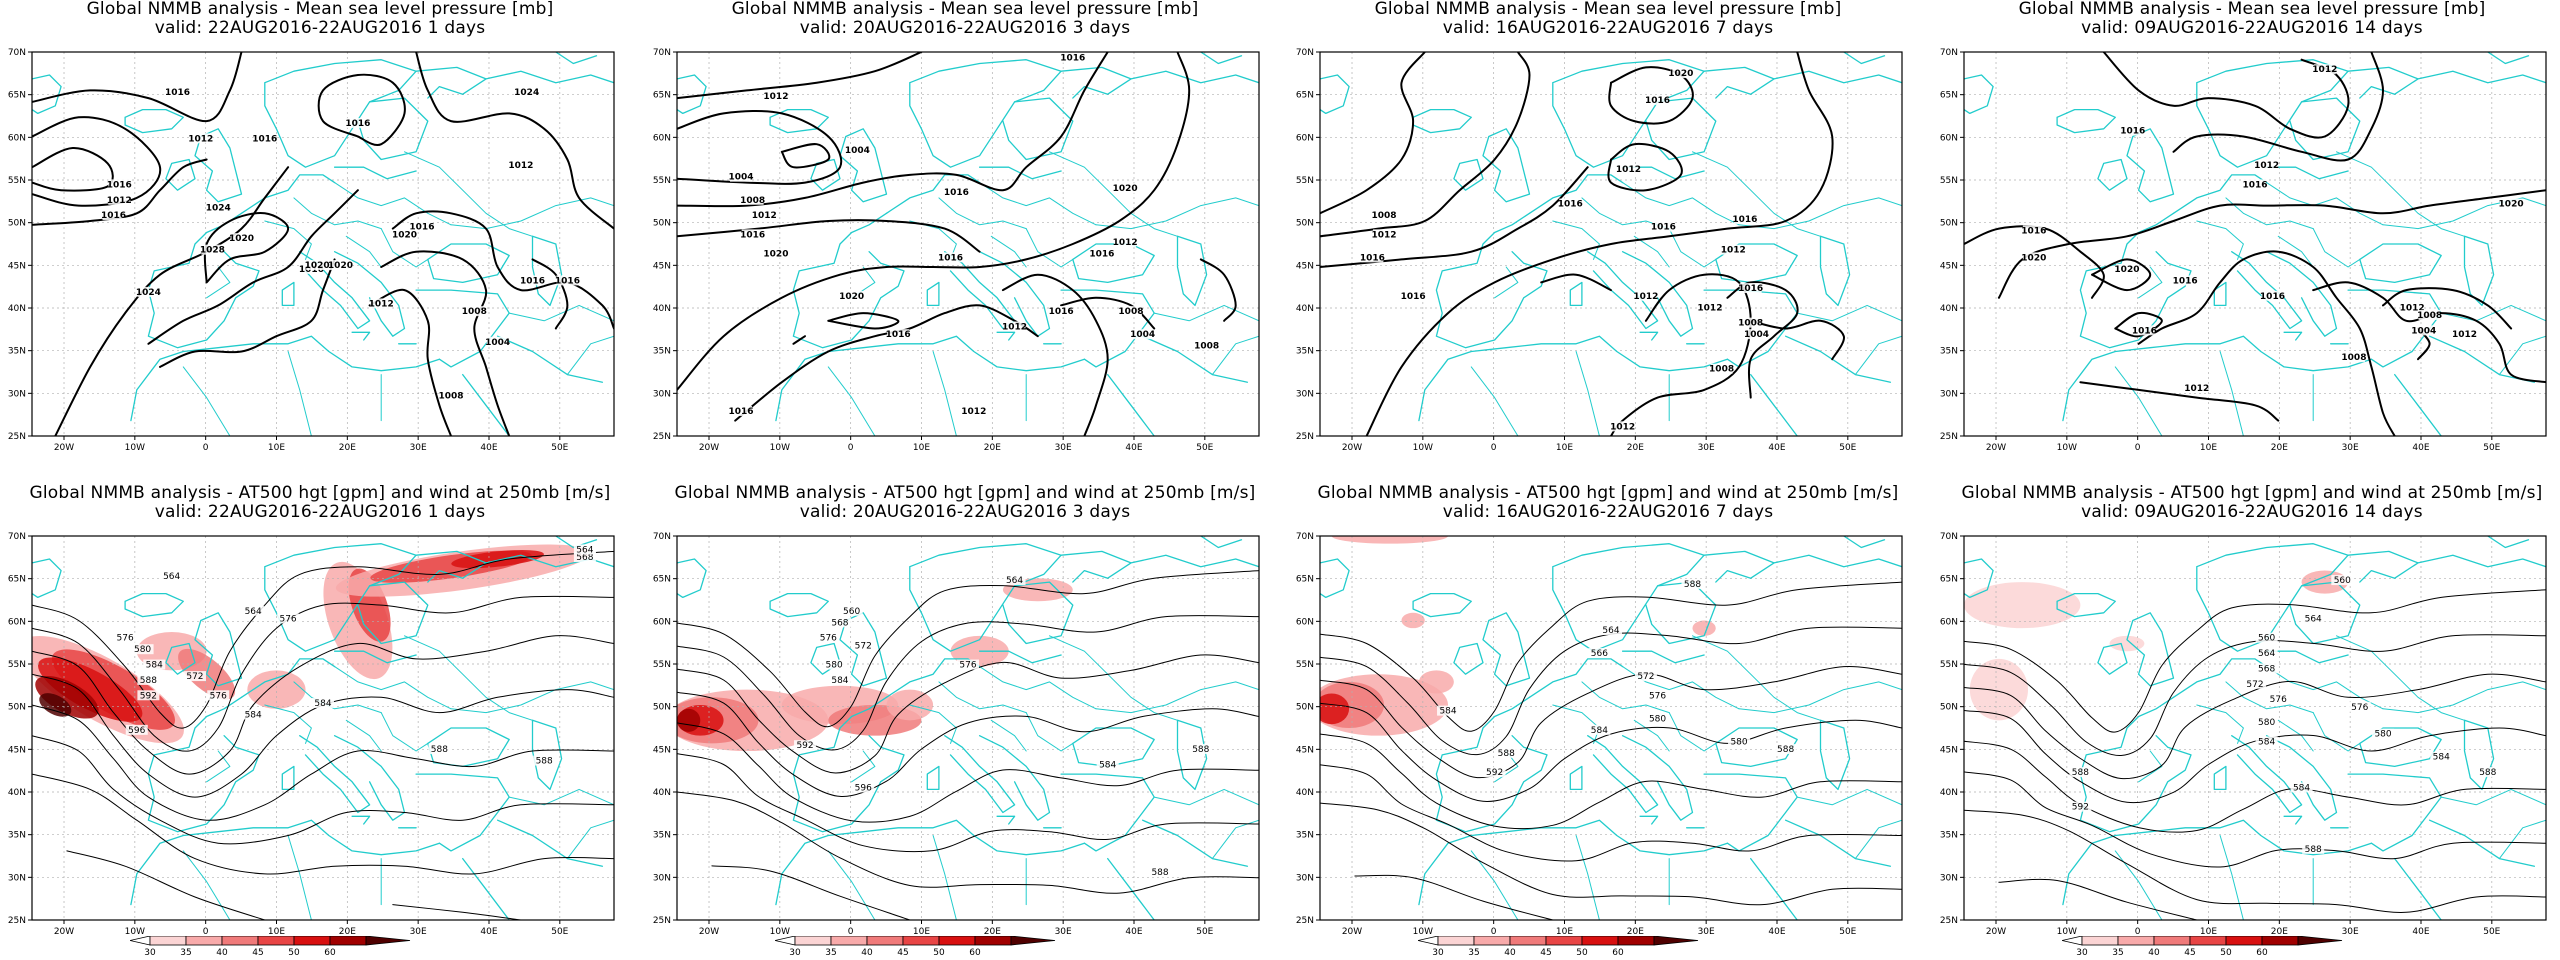 This screenshot has height=960, width=2560. I want to click on contour-label: 1020, so click(851, 297).